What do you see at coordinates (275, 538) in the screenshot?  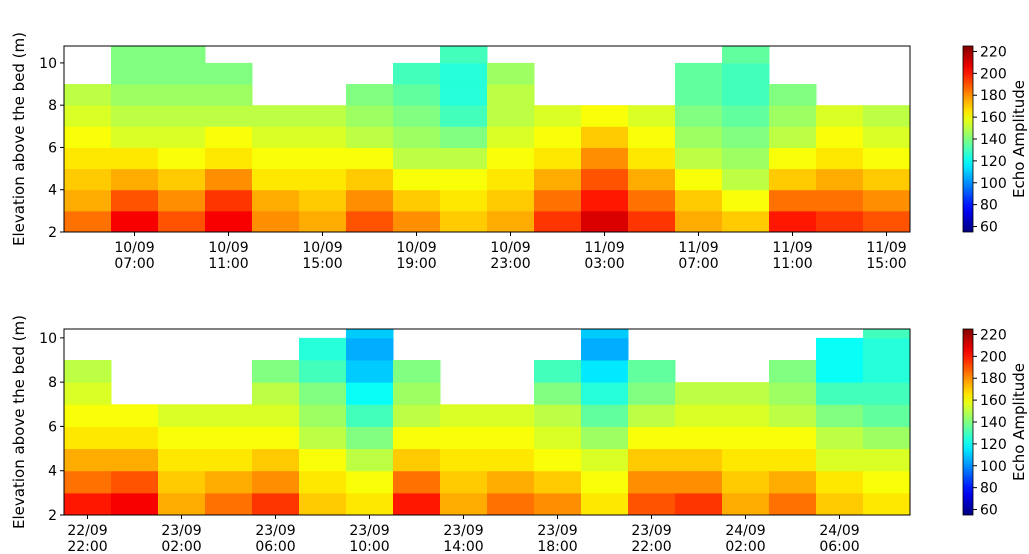 I see `x-tick-label: 23/09 06:00` at bounding box center [275, 538].